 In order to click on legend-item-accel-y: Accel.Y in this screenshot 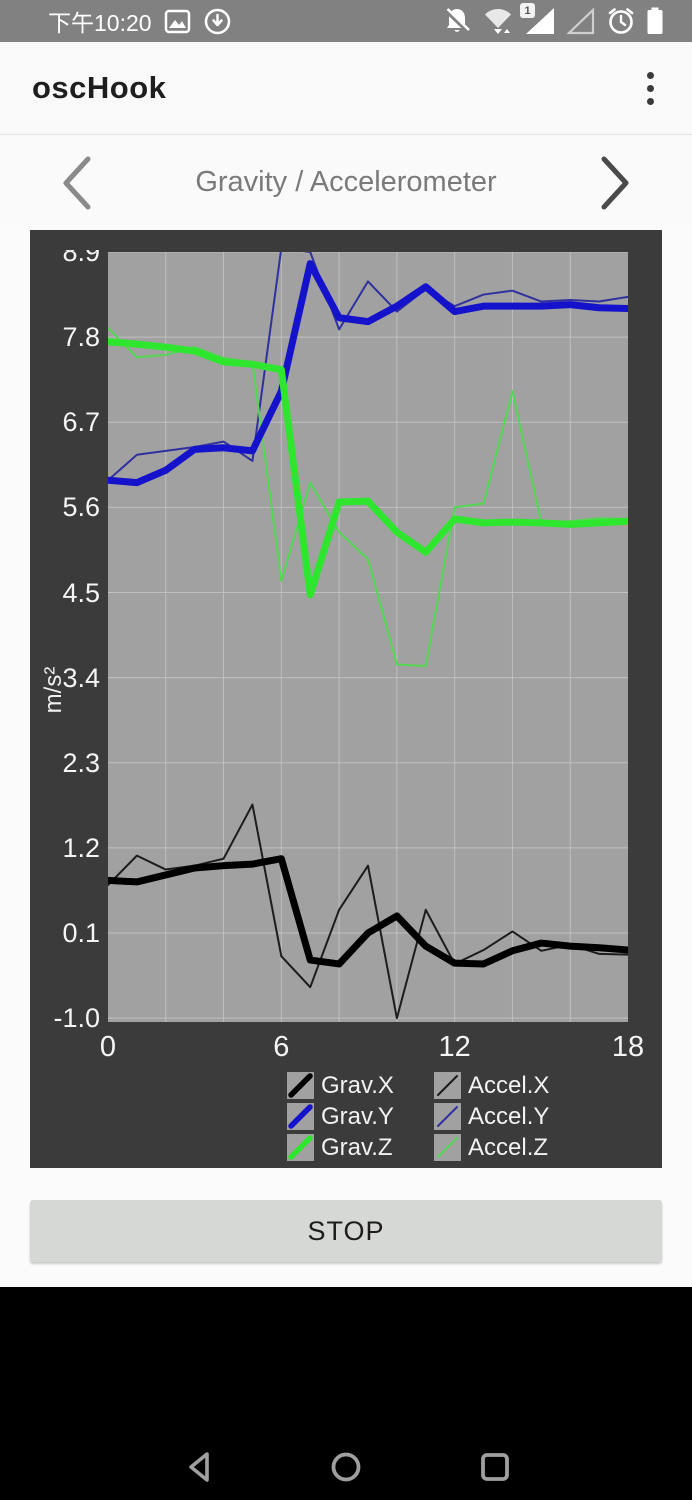, I will do `click(491, 1116)`.